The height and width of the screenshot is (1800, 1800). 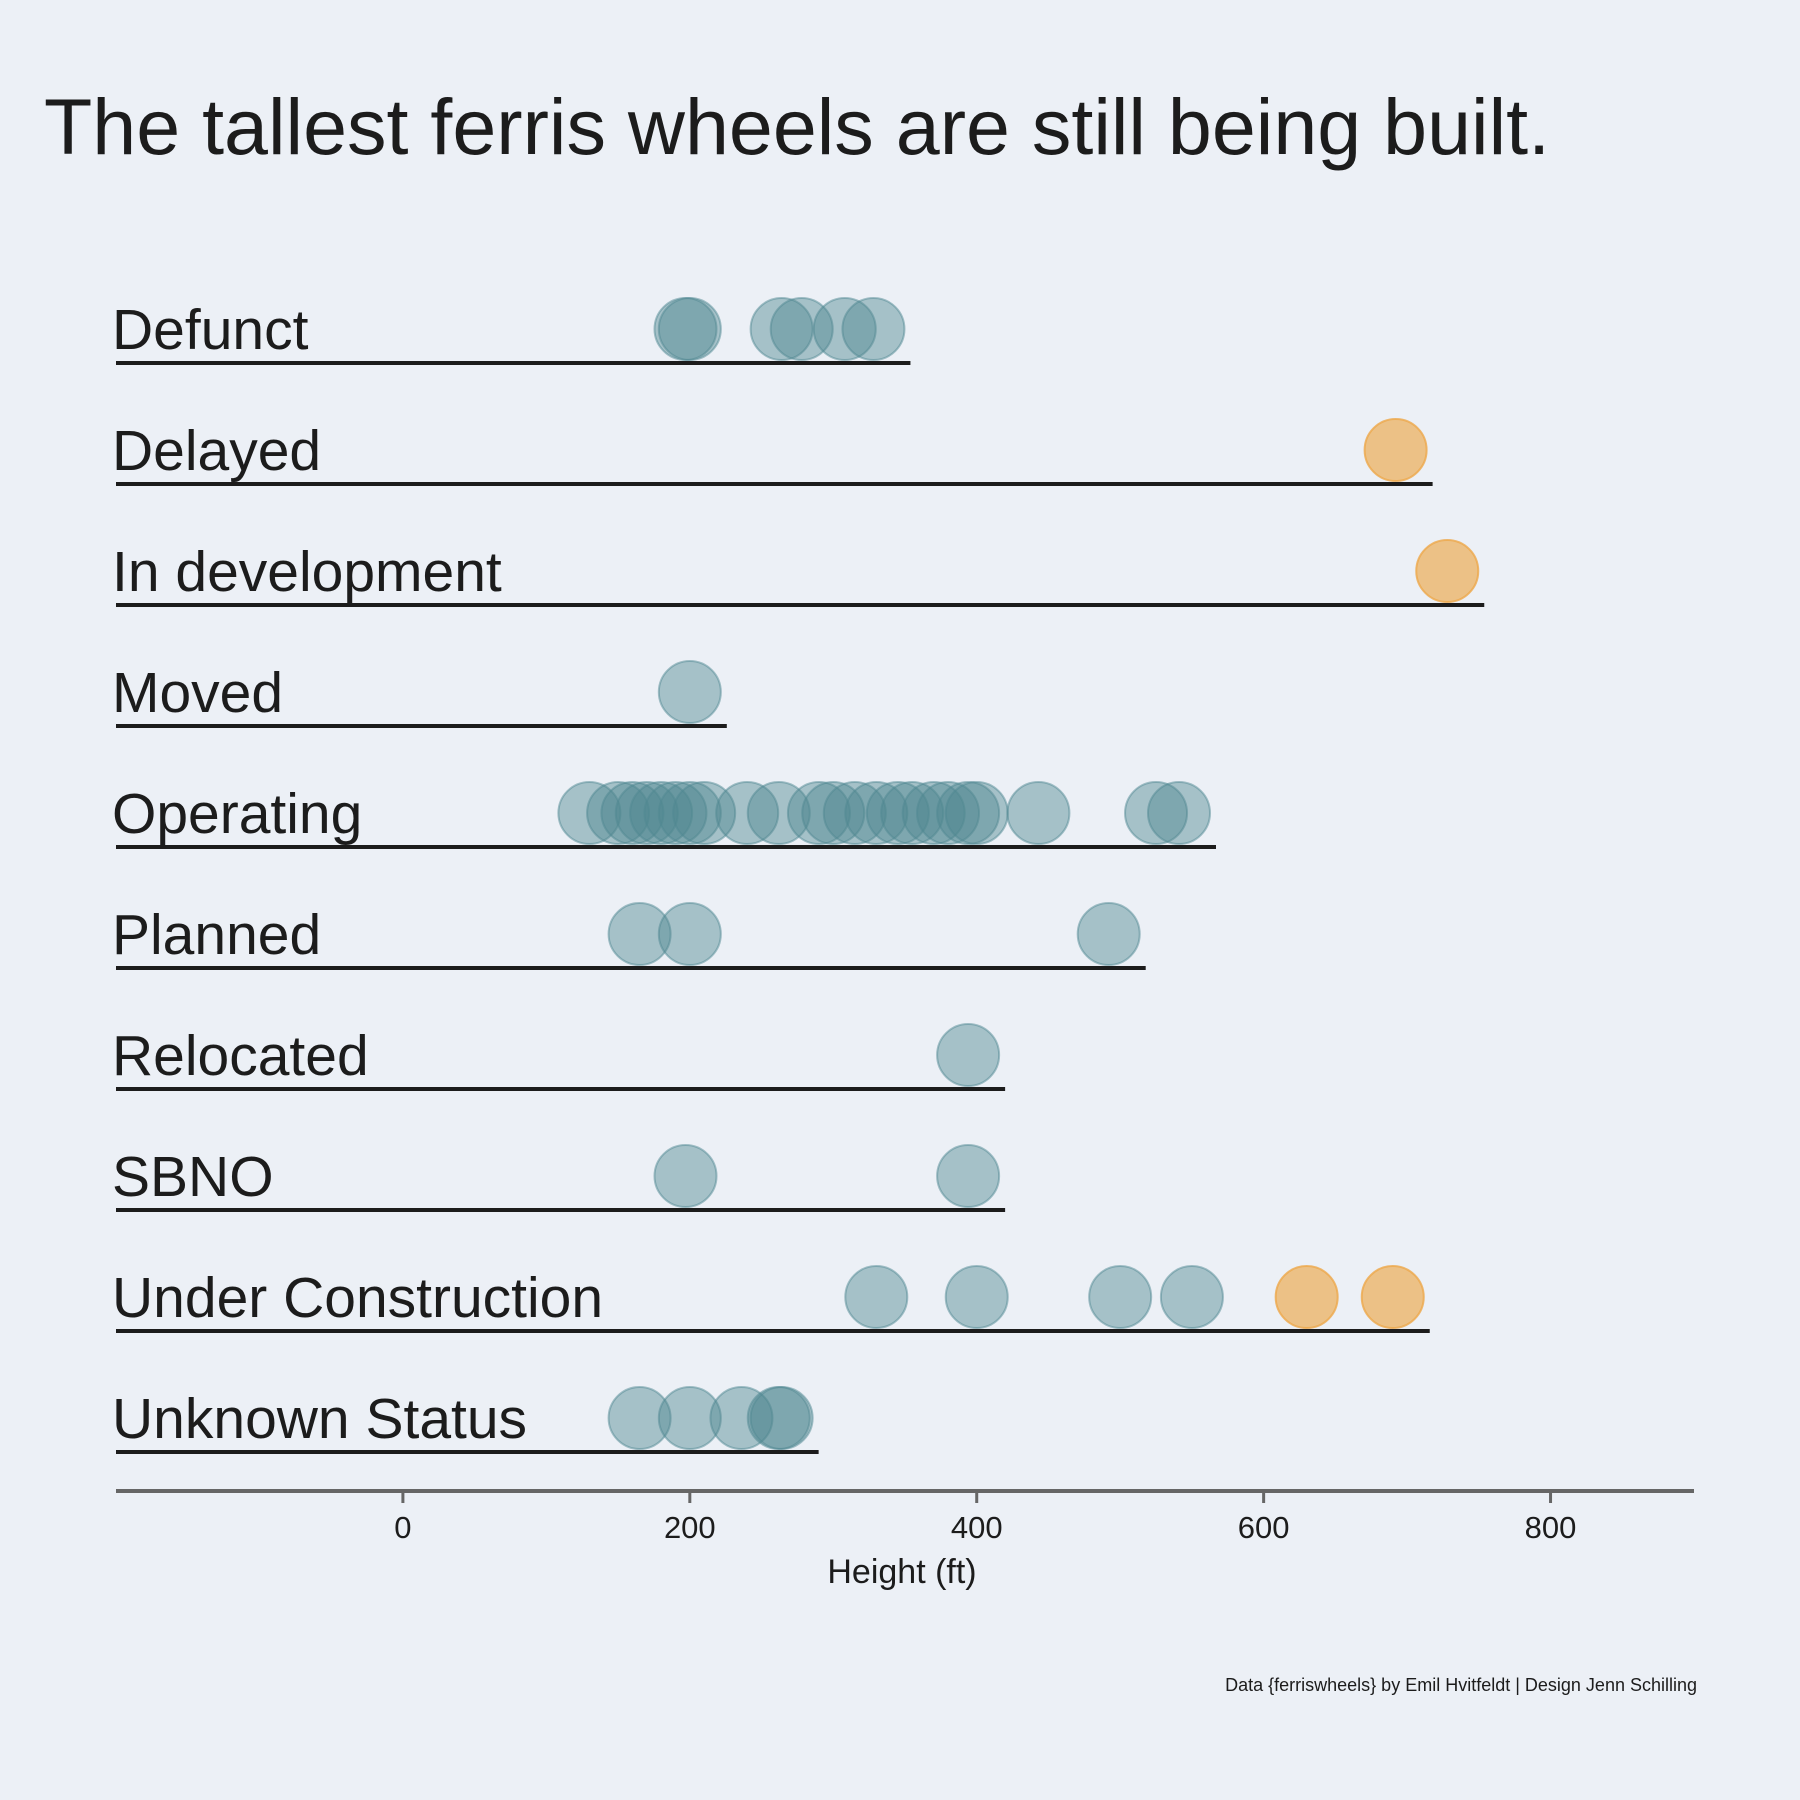 What do you see at coordinates (240, 1056) in the screenshot?
I see `category-label: Relocated` at bounding box center [240, 1056].